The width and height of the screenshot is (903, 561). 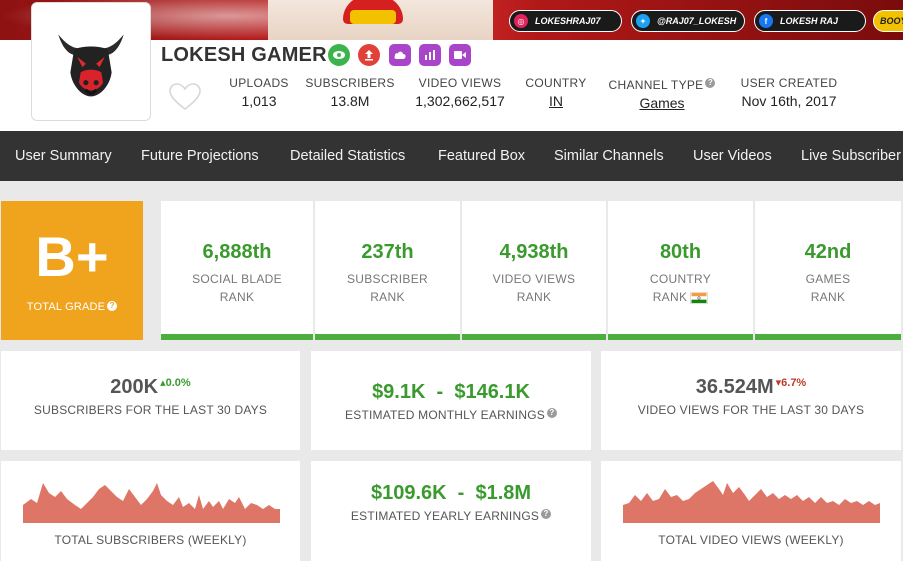 I want to click on favorite-heart-icon, so click(x=185, y=97).